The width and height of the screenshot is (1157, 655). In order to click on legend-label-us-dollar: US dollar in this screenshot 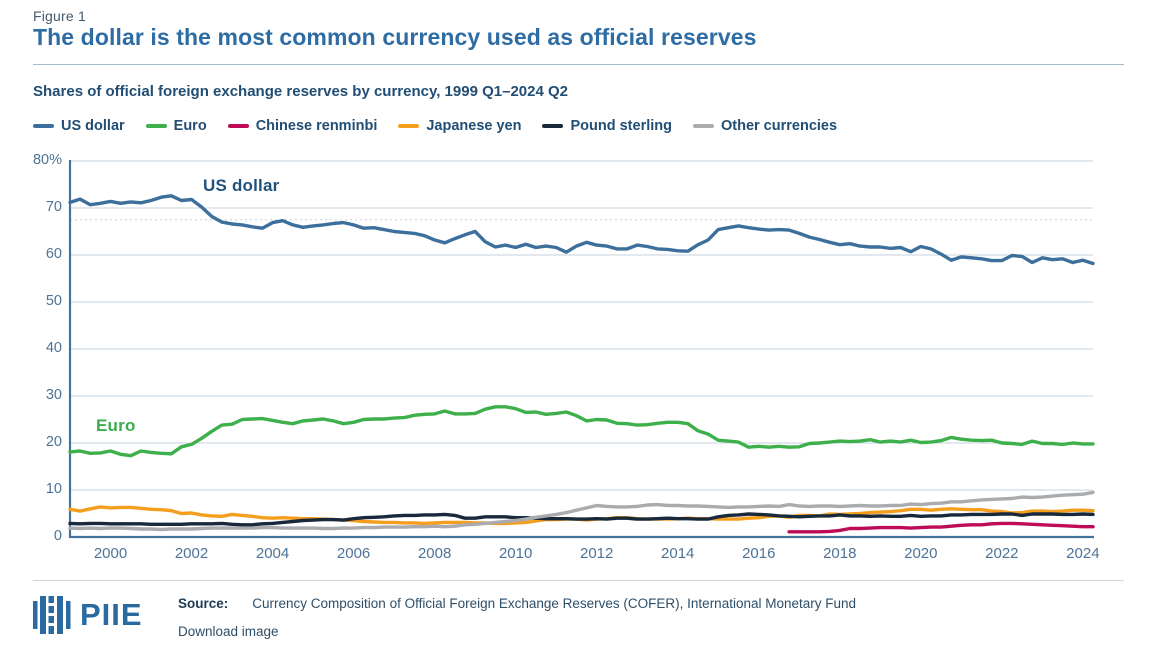, I will do `click(93, 126)`.